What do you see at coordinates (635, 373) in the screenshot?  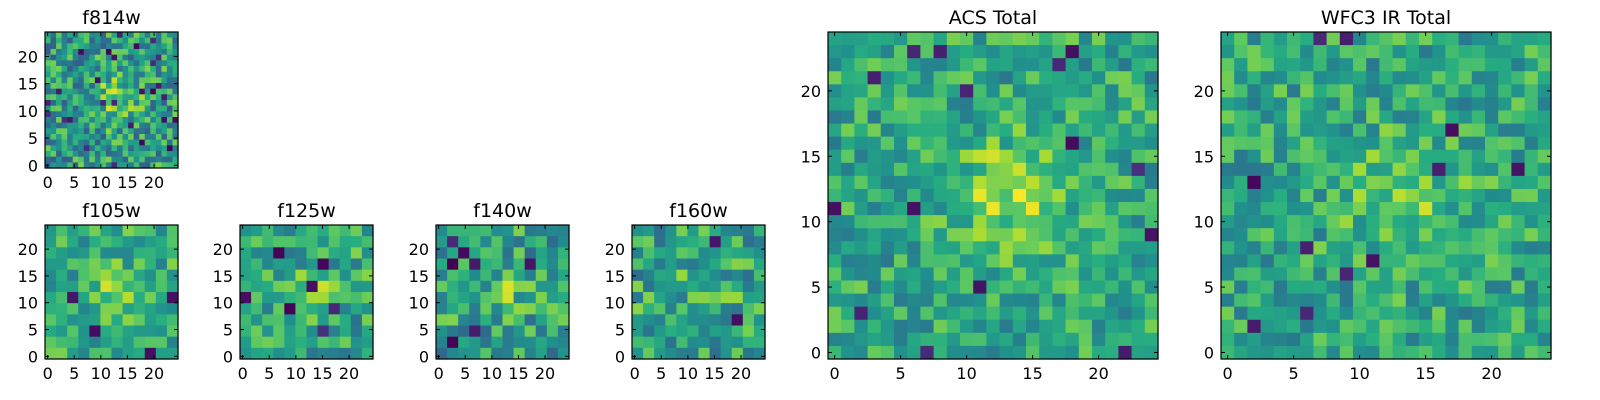 I see `x-tick-label: 0` at bounding box center [635, 373].